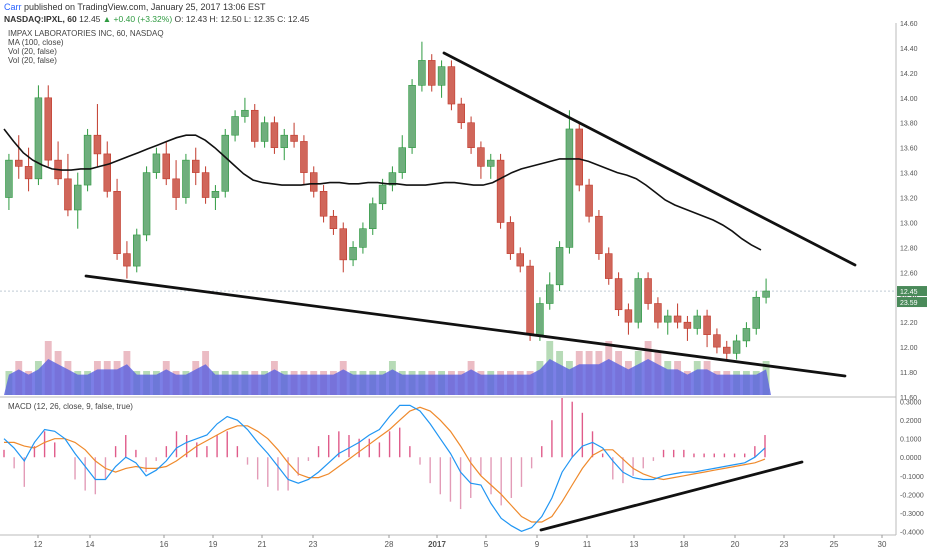  I want to click on time-tick-label: 12, so click(38, 544).